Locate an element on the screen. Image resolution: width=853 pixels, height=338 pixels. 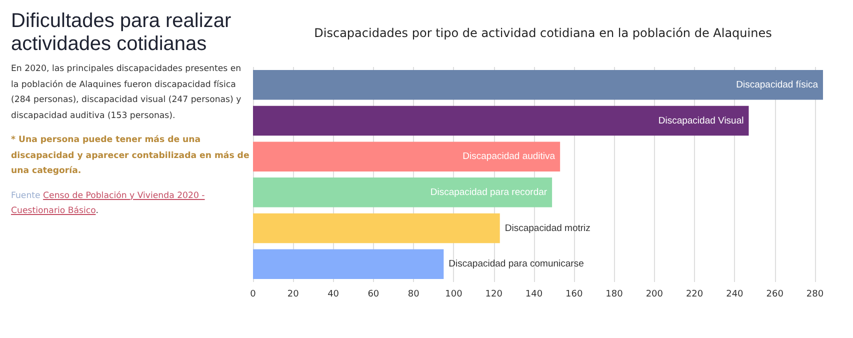
y-tick-label: Discapacidad auditiva is located at coordinates (509, 156).